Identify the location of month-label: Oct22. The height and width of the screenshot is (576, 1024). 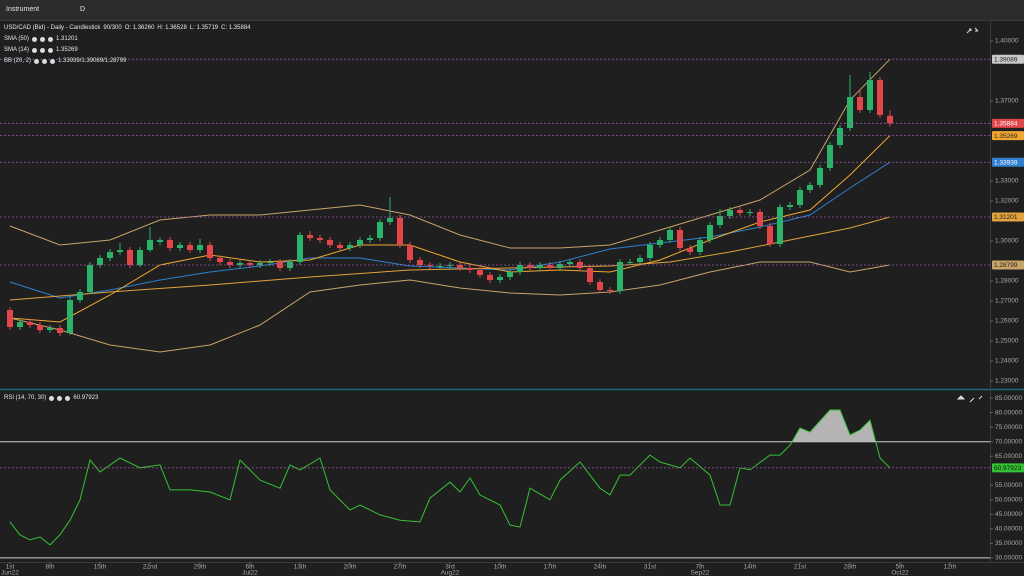
(900, 573).